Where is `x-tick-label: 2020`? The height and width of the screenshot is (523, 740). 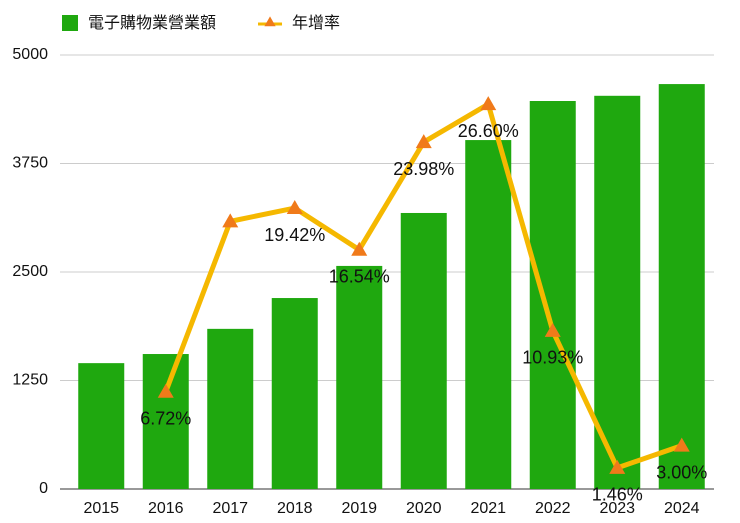
x-tick-label: 2020 is located at coordinates (424, 508).